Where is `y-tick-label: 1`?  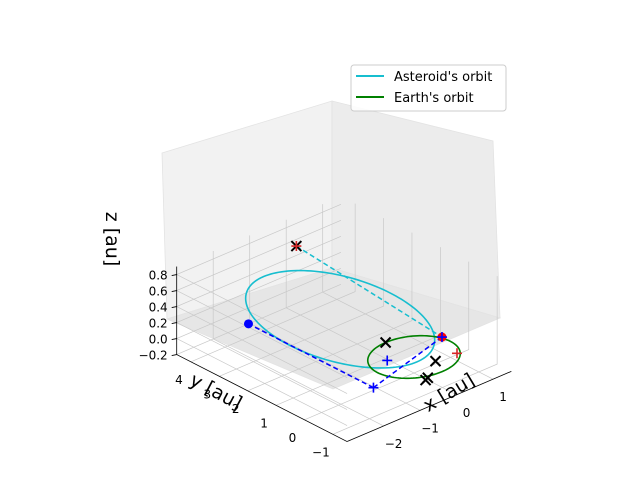 y-tick-label: 1 is located at coordinates (264, 423).